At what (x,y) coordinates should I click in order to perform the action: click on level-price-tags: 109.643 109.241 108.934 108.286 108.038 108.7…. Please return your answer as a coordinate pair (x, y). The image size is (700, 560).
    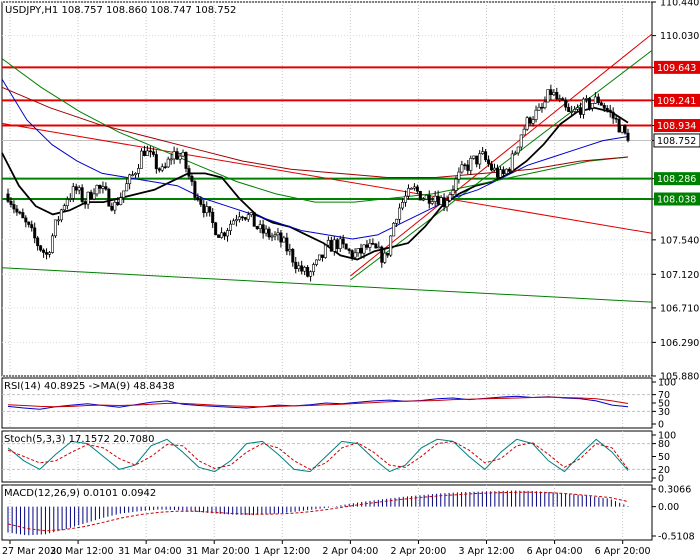
    Looking at the image, I should click on (676, 133).